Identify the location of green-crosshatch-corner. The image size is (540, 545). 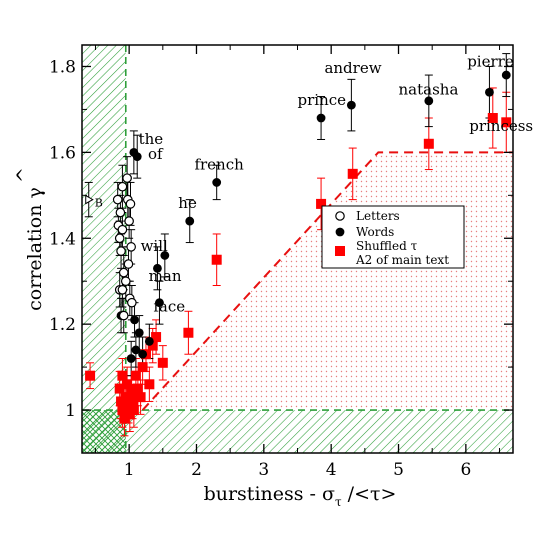
(104, 431).